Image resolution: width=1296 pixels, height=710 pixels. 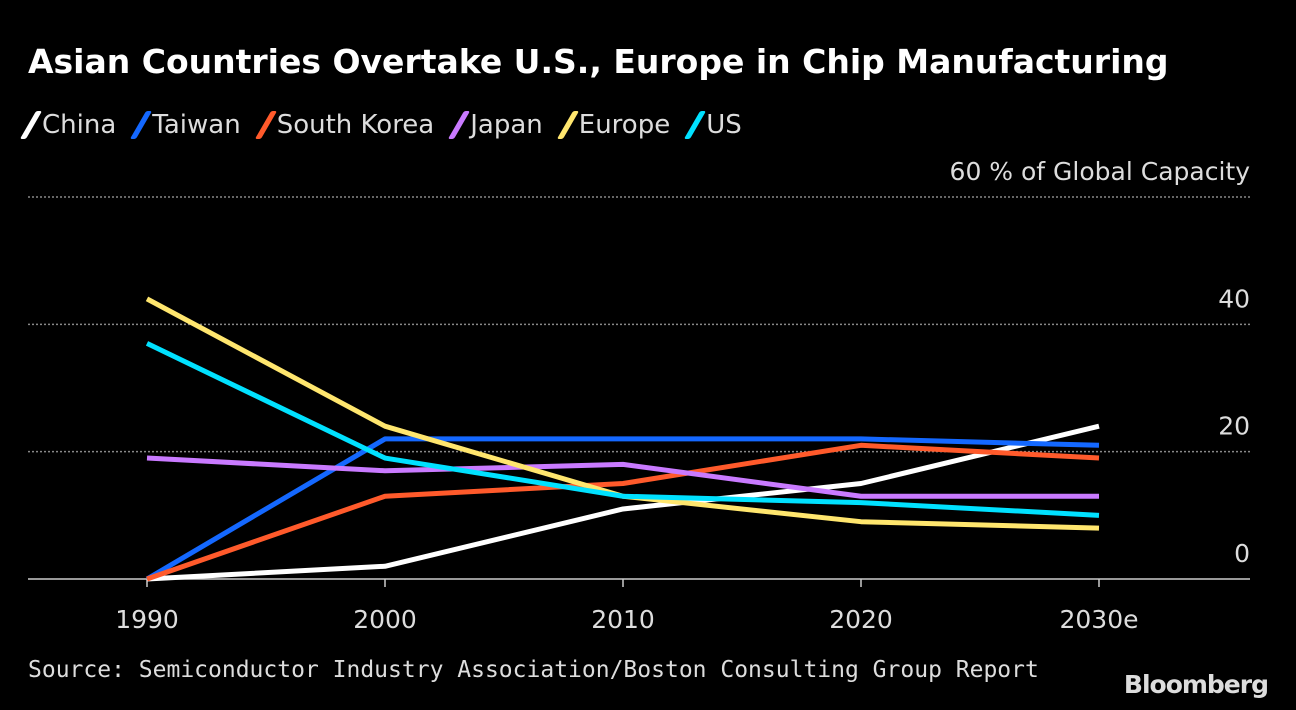 What do you see at coordinates (623, 512) in the screenshot?
I see `series-line-south-korea` at bounding box center [623, 512].